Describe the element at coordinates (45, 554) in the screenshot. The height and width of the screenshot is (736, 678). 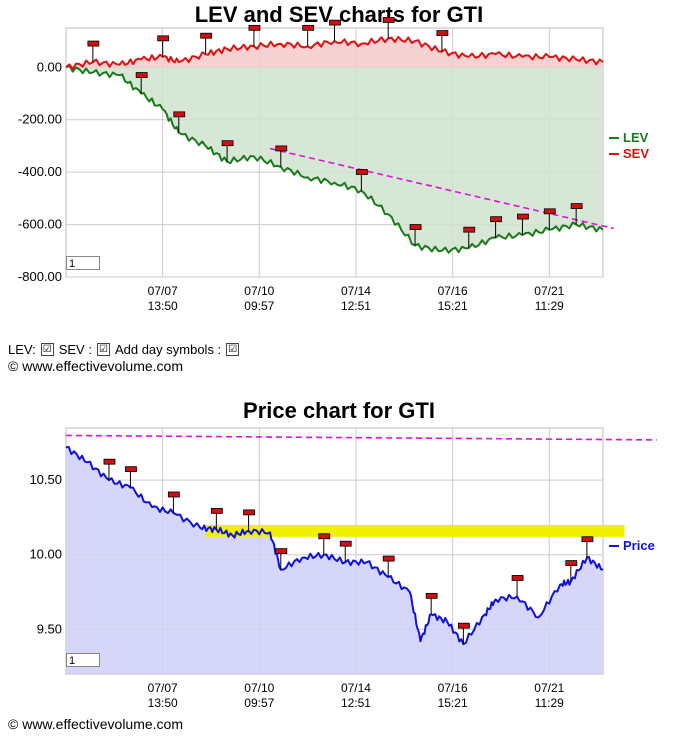
I see `y-tick-label: 10.00` at that location.